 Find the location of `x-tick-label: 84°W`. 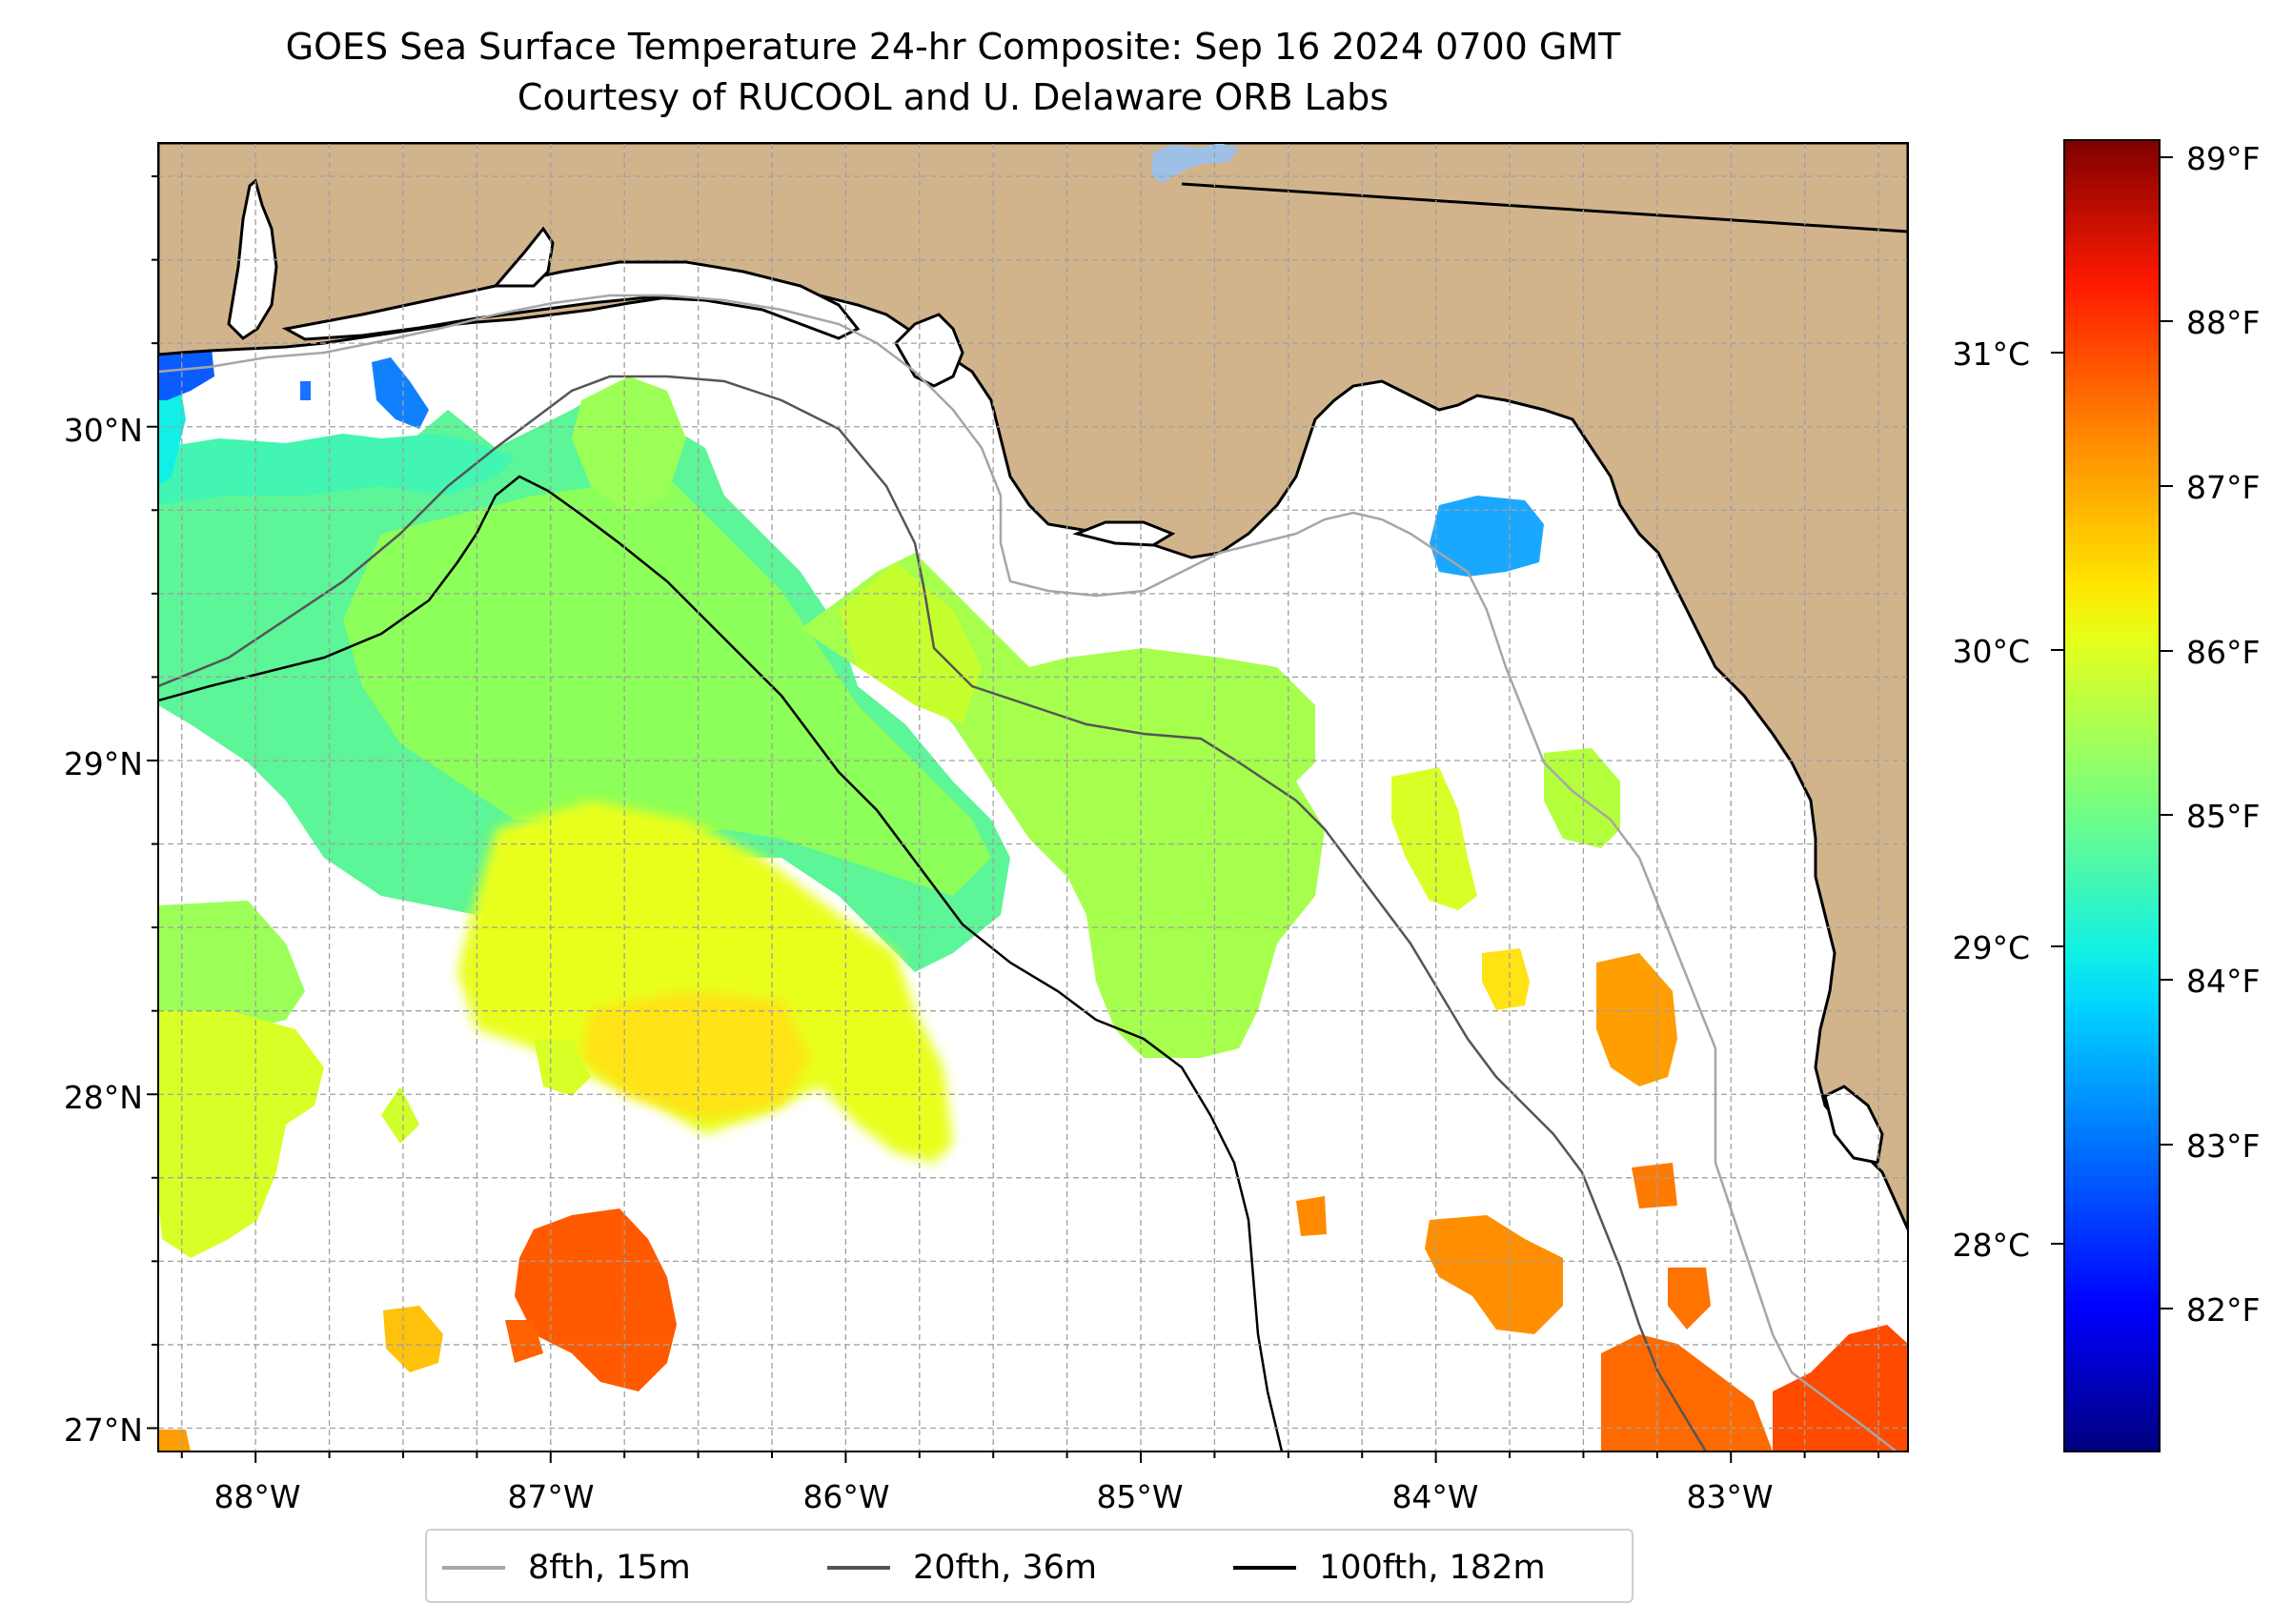

x-tick-label: 84°W is located at coordinates (1435, 1496).